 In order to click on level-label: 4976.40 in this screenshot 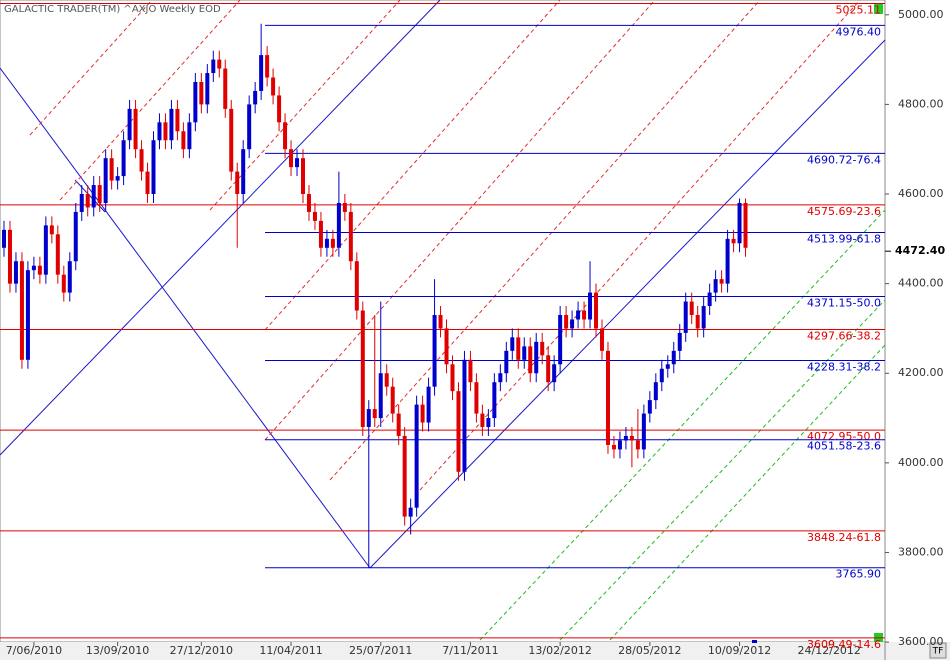, I will do `click(859, 31)`.